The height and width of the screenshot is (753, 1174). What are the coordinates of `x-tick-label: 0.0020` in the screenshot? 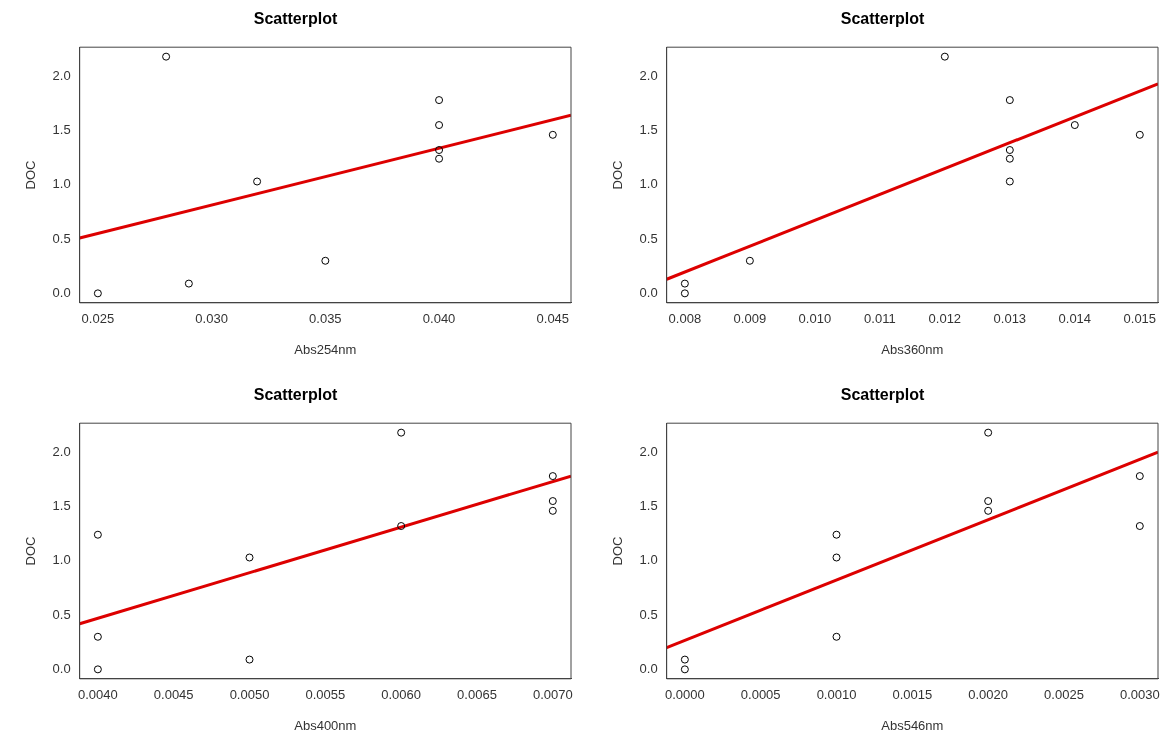 It's located at (988, 695).